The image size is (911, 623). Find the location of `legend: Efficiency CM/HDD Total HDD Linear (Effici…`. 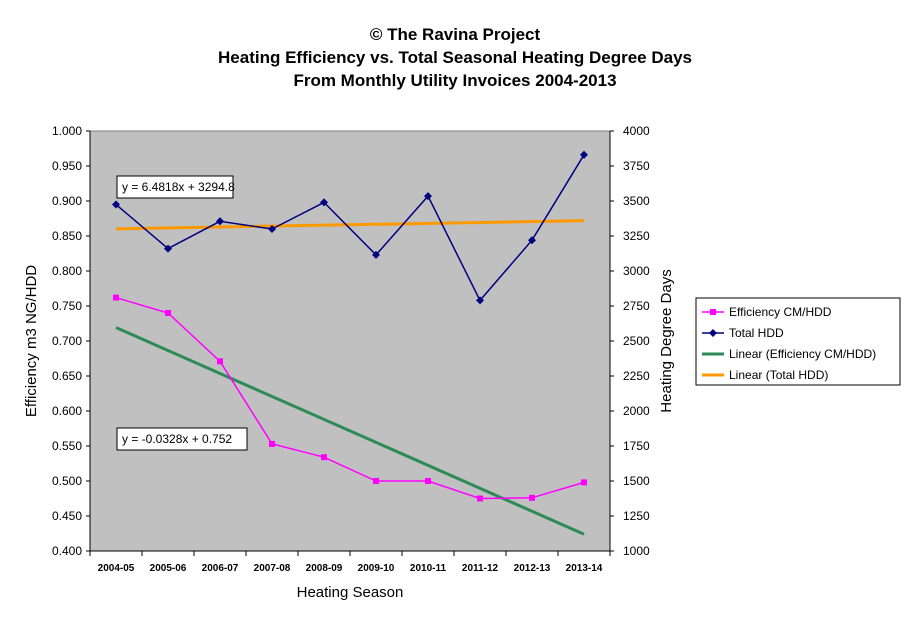

legend: Efficiency CM/HDD Total HDD Linear (Effici… is located at coordinates (798, 341).